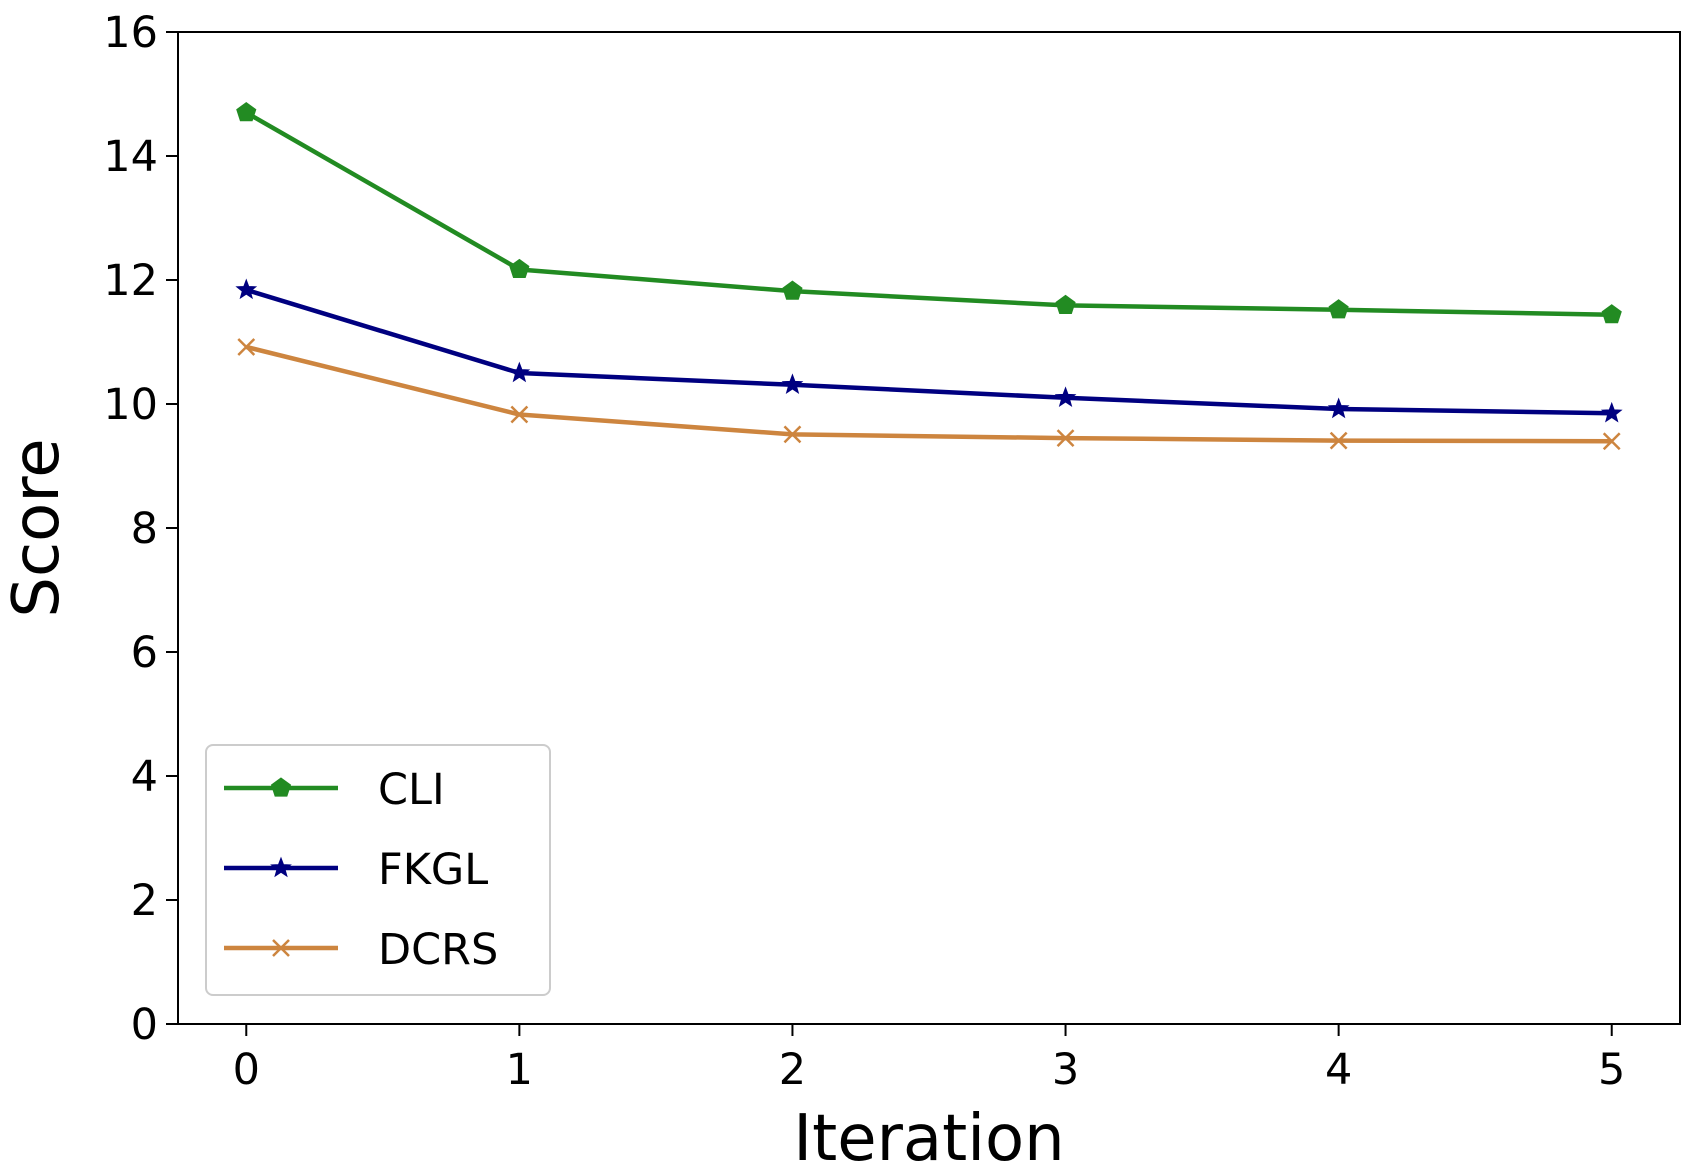 The width and height of the screenshot is (1686, 1163). I want to click on legend: CLI FKGL DCRS, so click(378, 870).